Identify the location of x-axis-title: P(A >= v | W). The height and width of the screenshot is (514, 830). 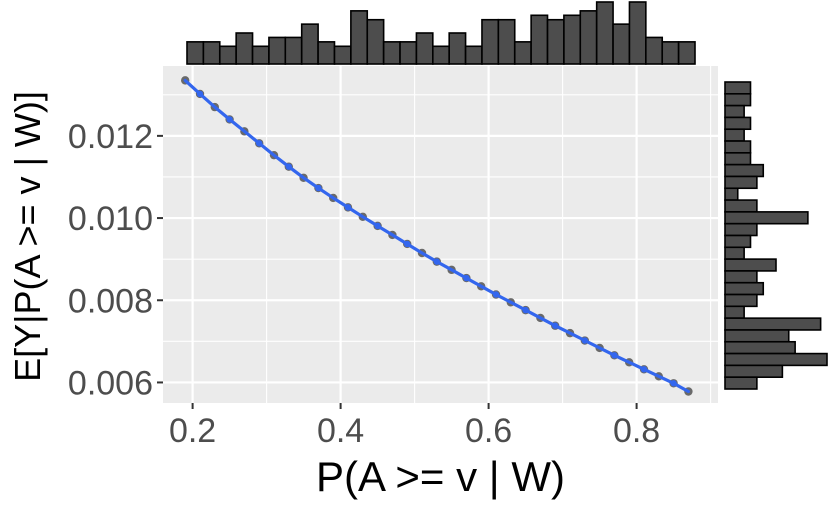
(440, 476).